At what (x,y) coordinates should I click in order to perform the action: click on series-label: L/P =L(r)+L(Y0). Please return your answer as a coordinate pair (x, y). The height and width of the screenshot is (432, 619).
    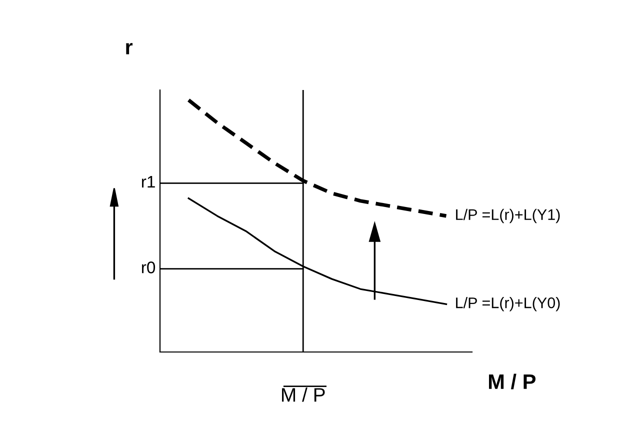
    Looking at the image, I should click on (508, 304).